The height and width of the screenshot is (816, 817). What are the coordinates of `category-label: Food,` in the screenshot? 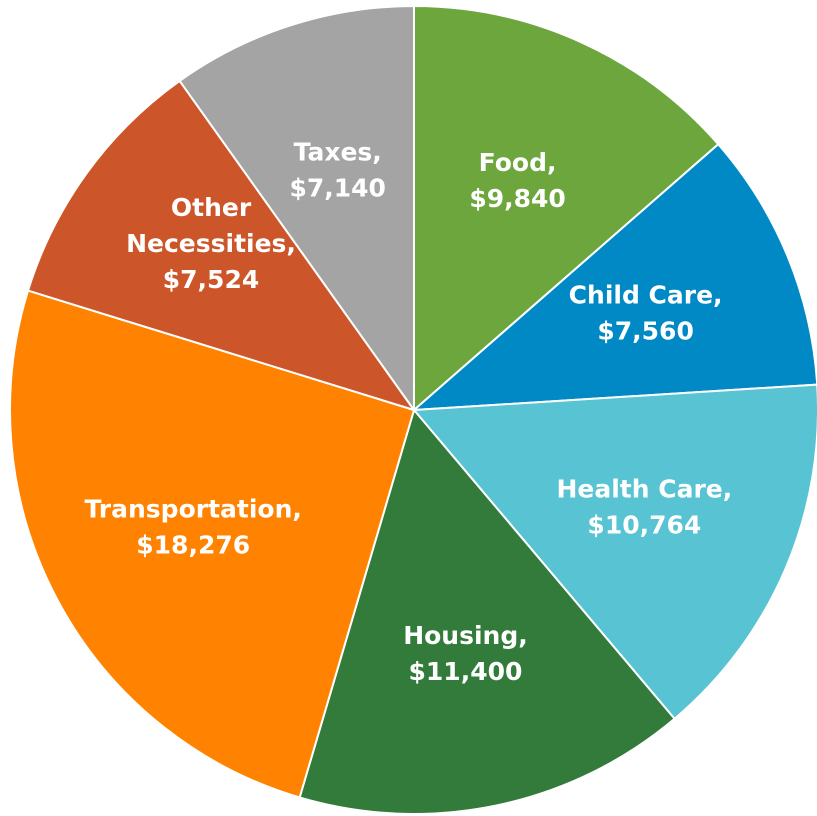 It's located at (518, 162).